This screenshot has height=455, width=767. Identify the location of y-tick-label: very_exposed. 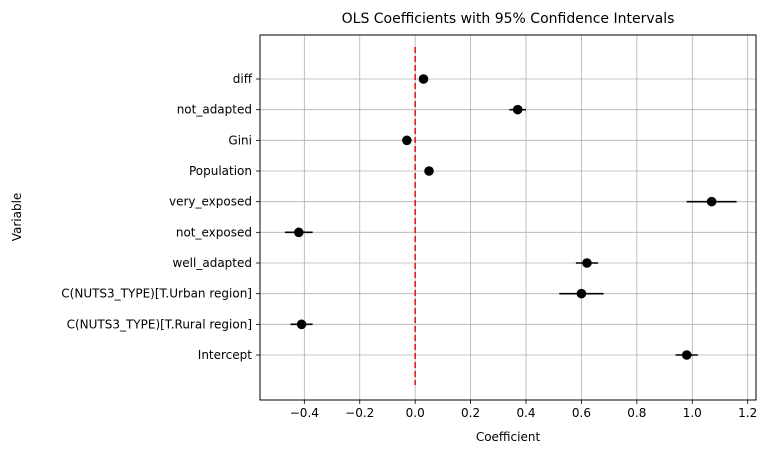
(210, 202).